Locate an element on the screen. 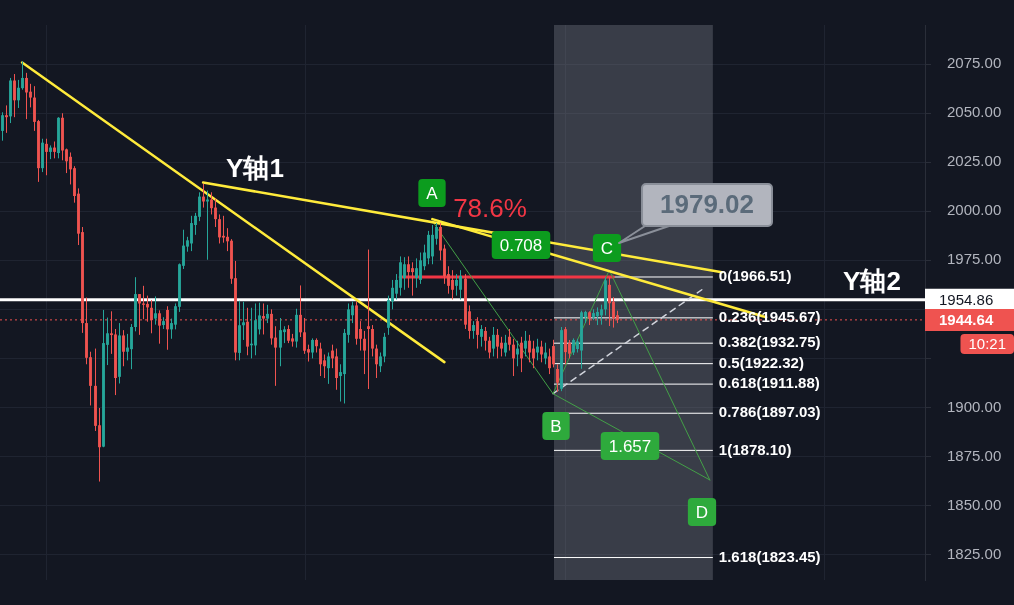 The height and width of the screenshot is (605, 1014). annotation: Y轴1 is located at coordinates (255, 168).